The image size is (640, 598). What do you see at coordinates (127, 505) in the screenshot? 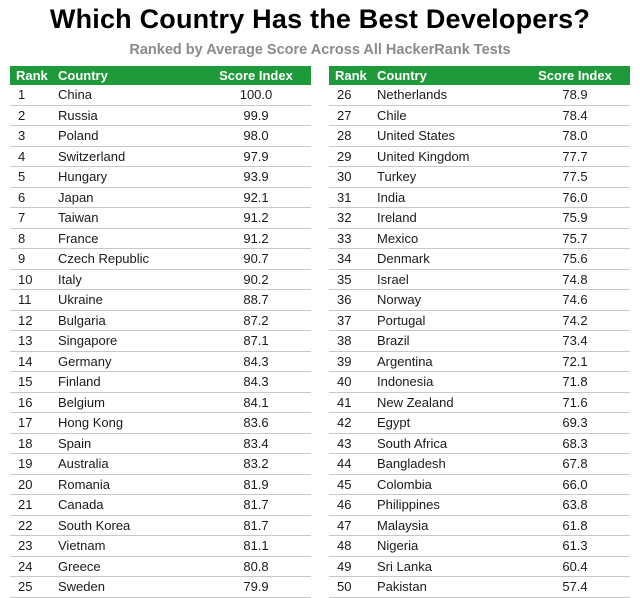
I see `country-cell: Canada` at bounding box center [127, 505].